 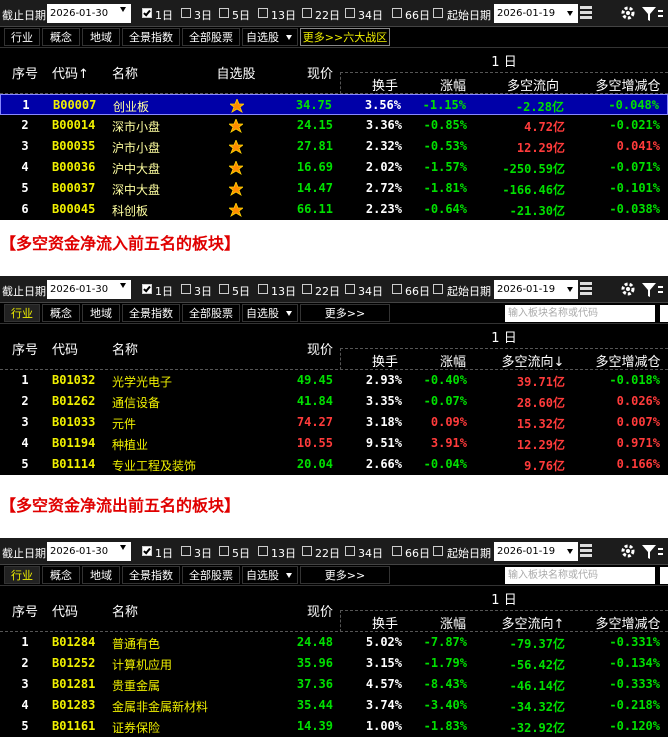 I want to click on table-row: 4 B01194 种植业 10.55 9.51% 3.91% 12.29亿 0.971%, so click(x=334, y=443).